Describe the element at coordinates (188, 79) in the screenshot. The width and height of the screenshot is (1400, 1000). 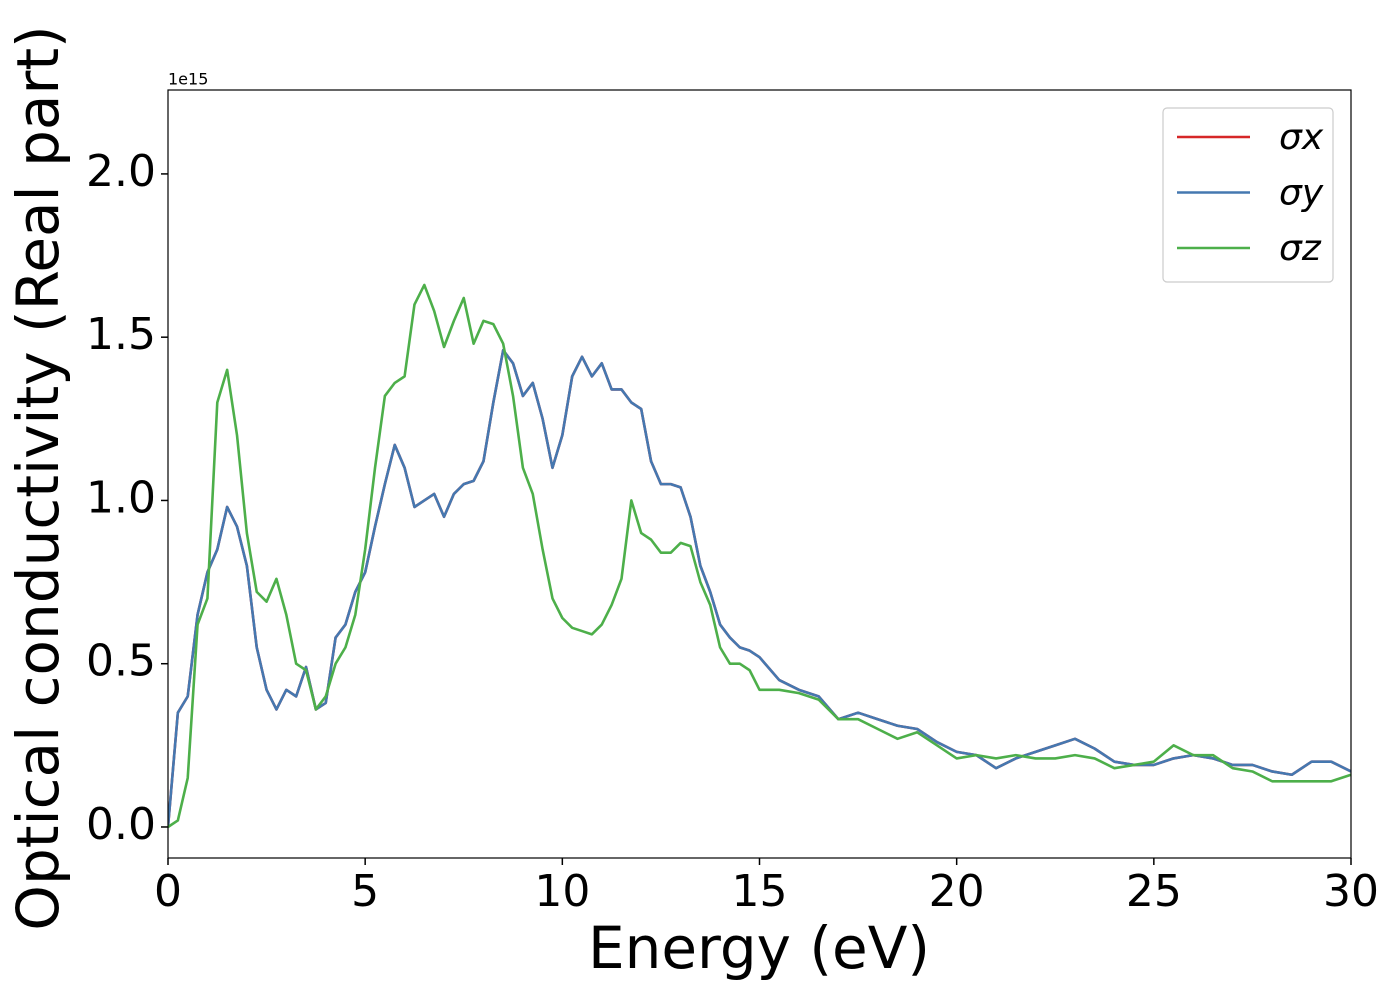
I see `y-offset-label: 1e15` at that location.